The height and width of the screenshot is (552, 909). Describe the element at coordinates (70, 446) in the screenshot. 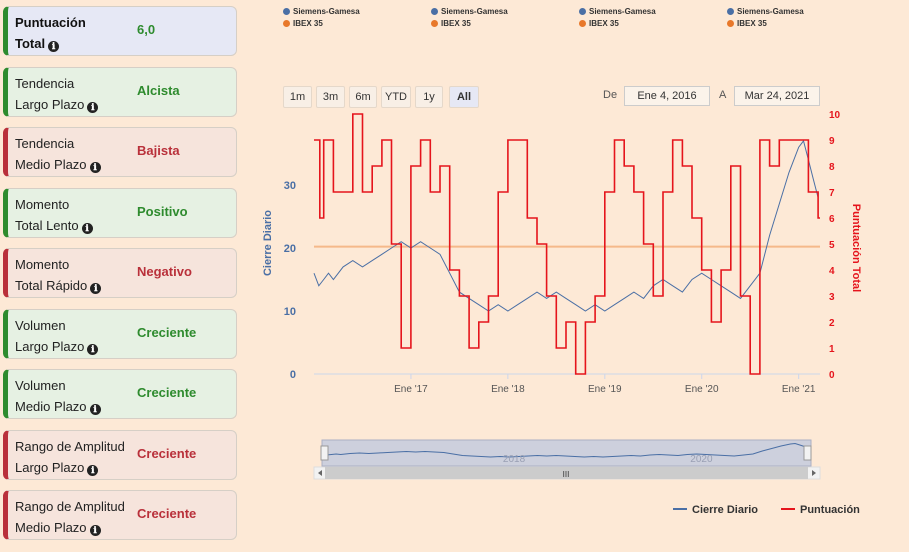

I see `card-label-line1: Rango de Amplitud` at that location.